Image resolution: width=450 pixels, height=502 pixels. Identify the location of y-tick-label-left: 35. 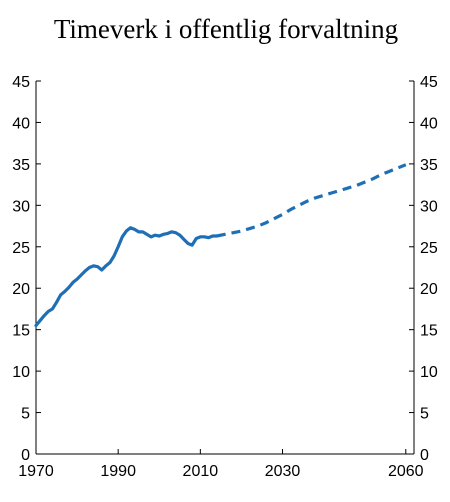
(21, 165).